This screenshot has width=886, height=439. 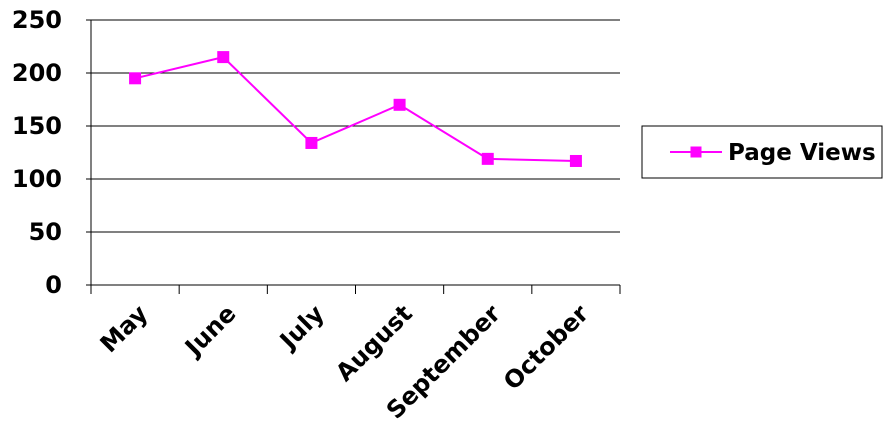 I want to click on x-tick-label: October, so click(x=546, y=347).